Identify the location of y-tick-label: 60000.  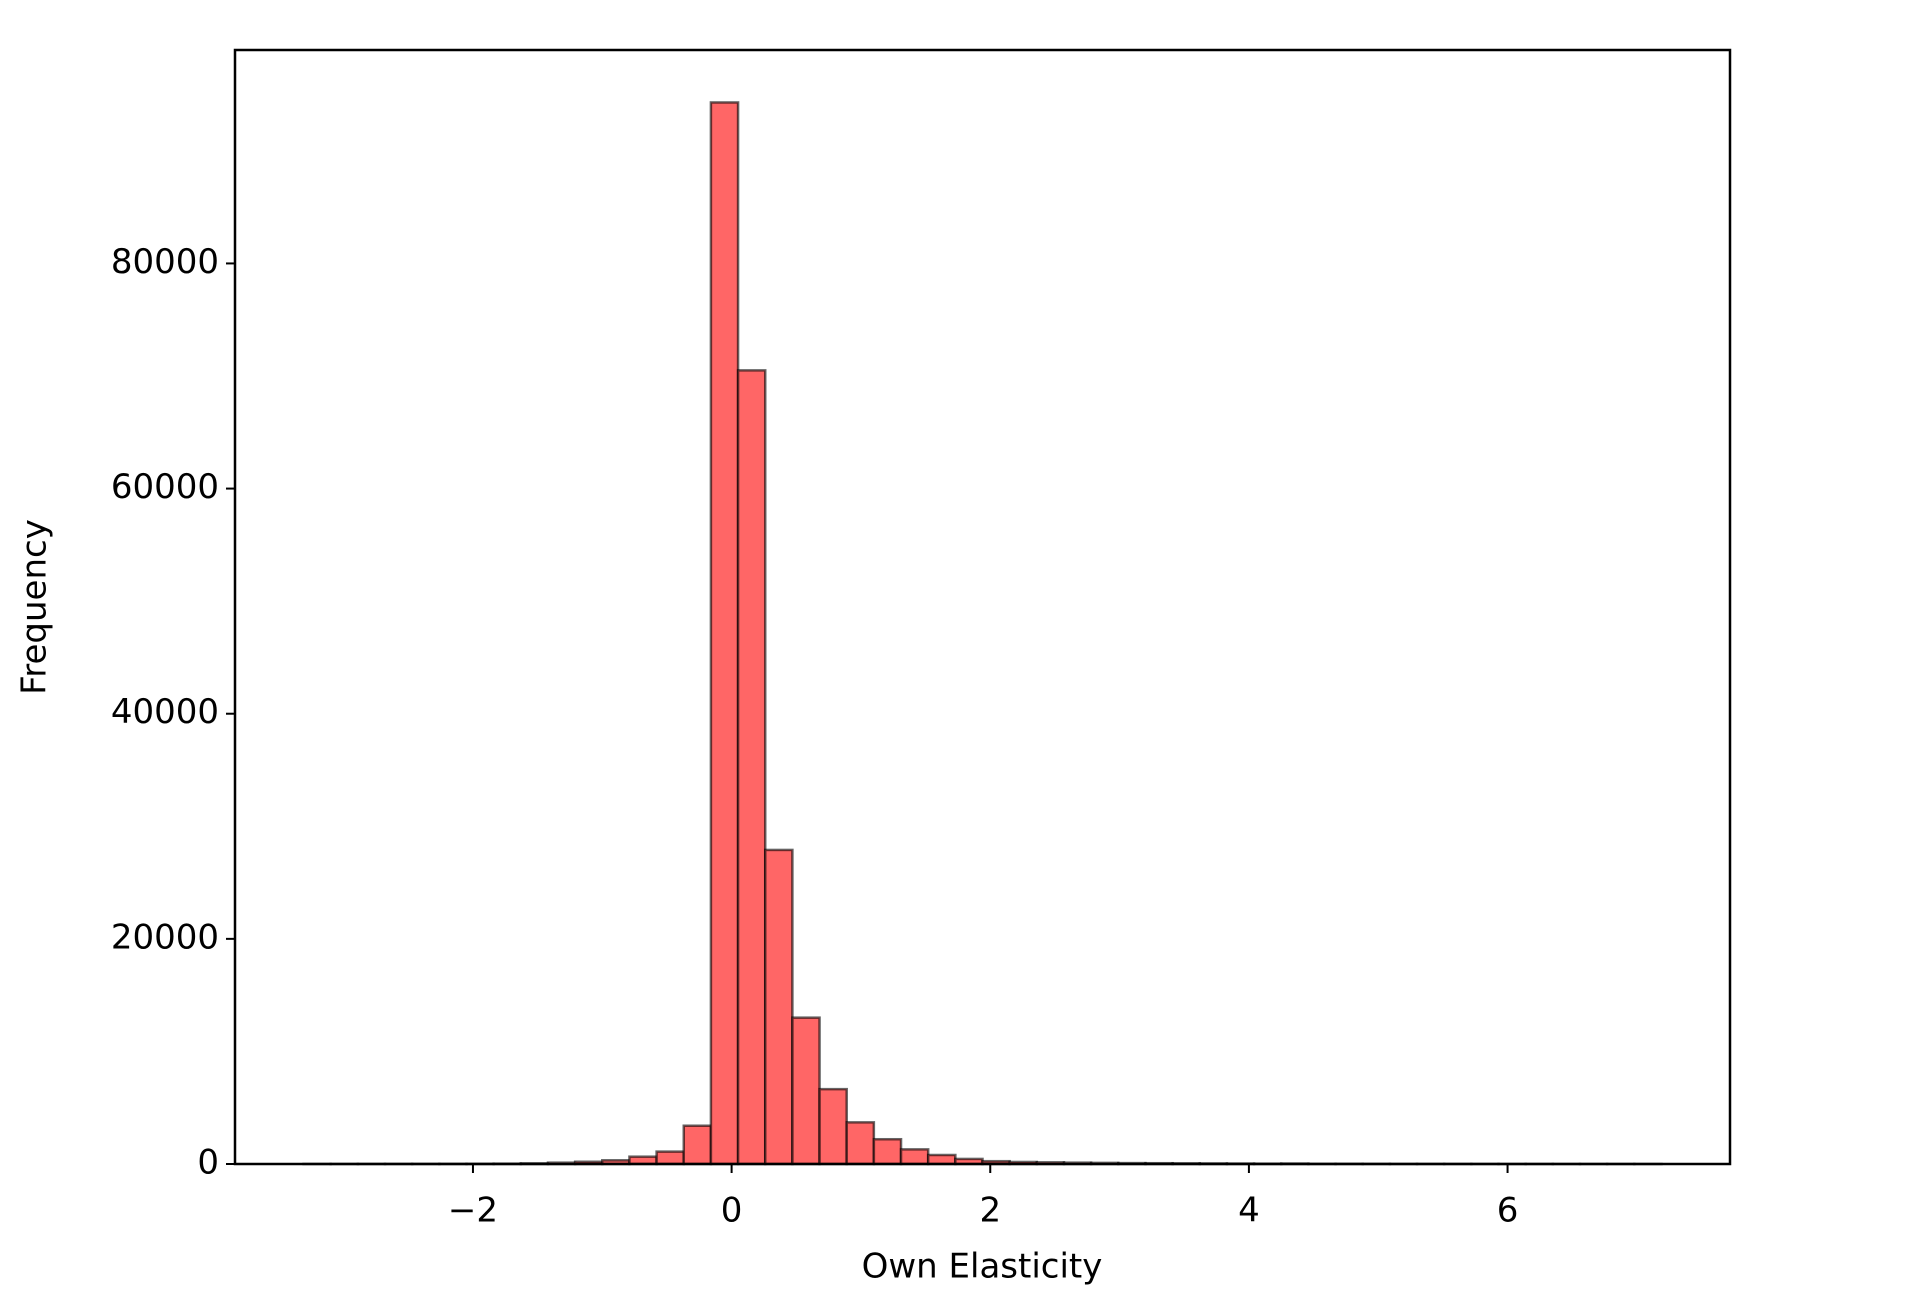
(165, 487).